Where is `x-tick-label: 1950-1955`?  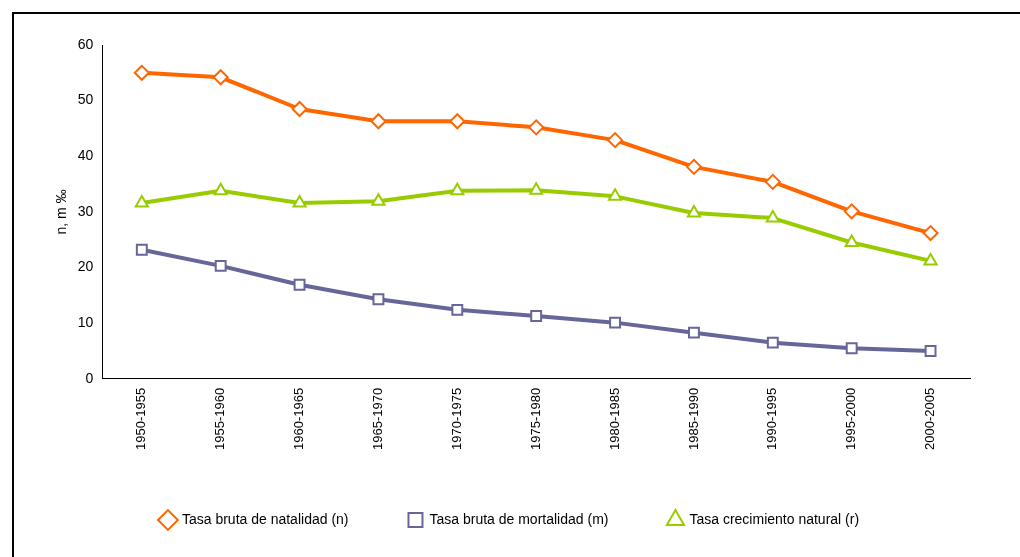 x-tick-label: 1950-1955 is located at coordinates (141, 418).